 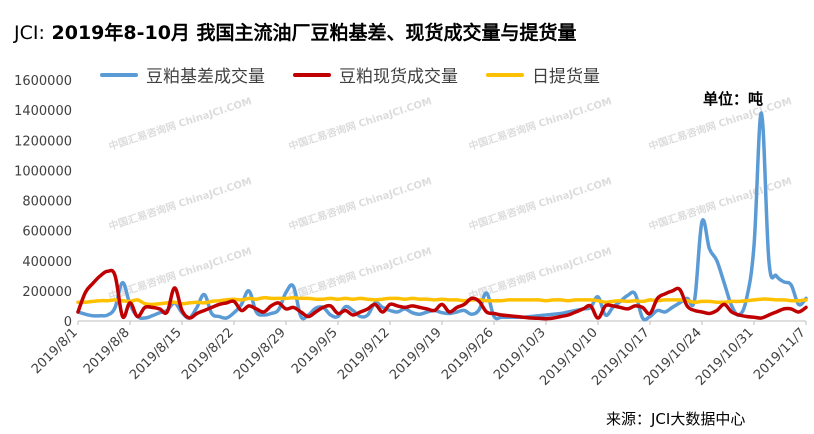 What do you see at coordinates (468, 354) in the screenshot?
I see `x-tick-label: 2019/9/26` at bounding box center [468, 354].